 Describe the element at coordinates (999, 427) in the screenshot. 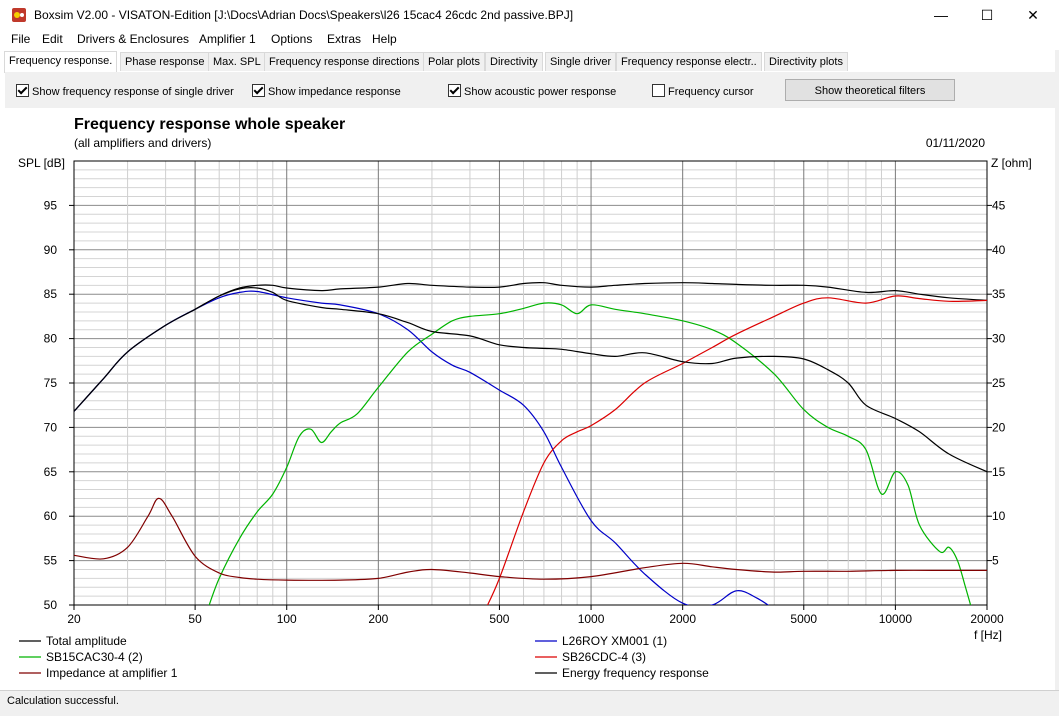

I see `y2-tick-label: 20` at that location.